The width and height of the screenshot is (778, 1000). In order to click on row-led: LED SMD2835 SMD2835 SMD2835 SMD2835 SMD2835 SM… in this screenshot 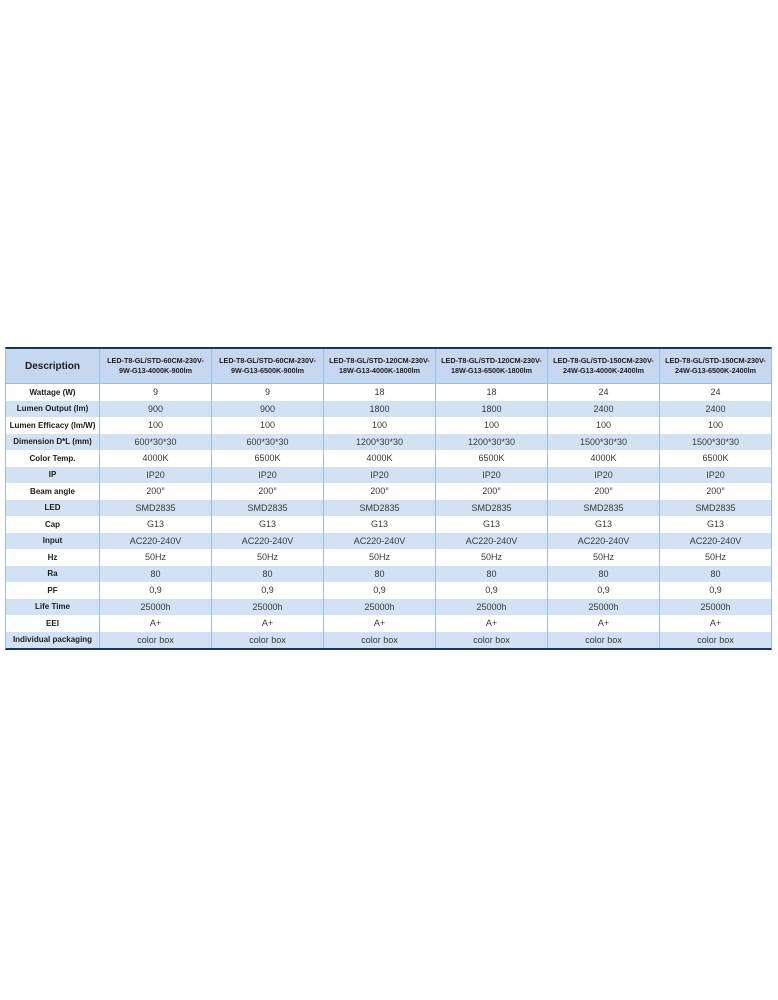, I will do `click(388, 507)`.